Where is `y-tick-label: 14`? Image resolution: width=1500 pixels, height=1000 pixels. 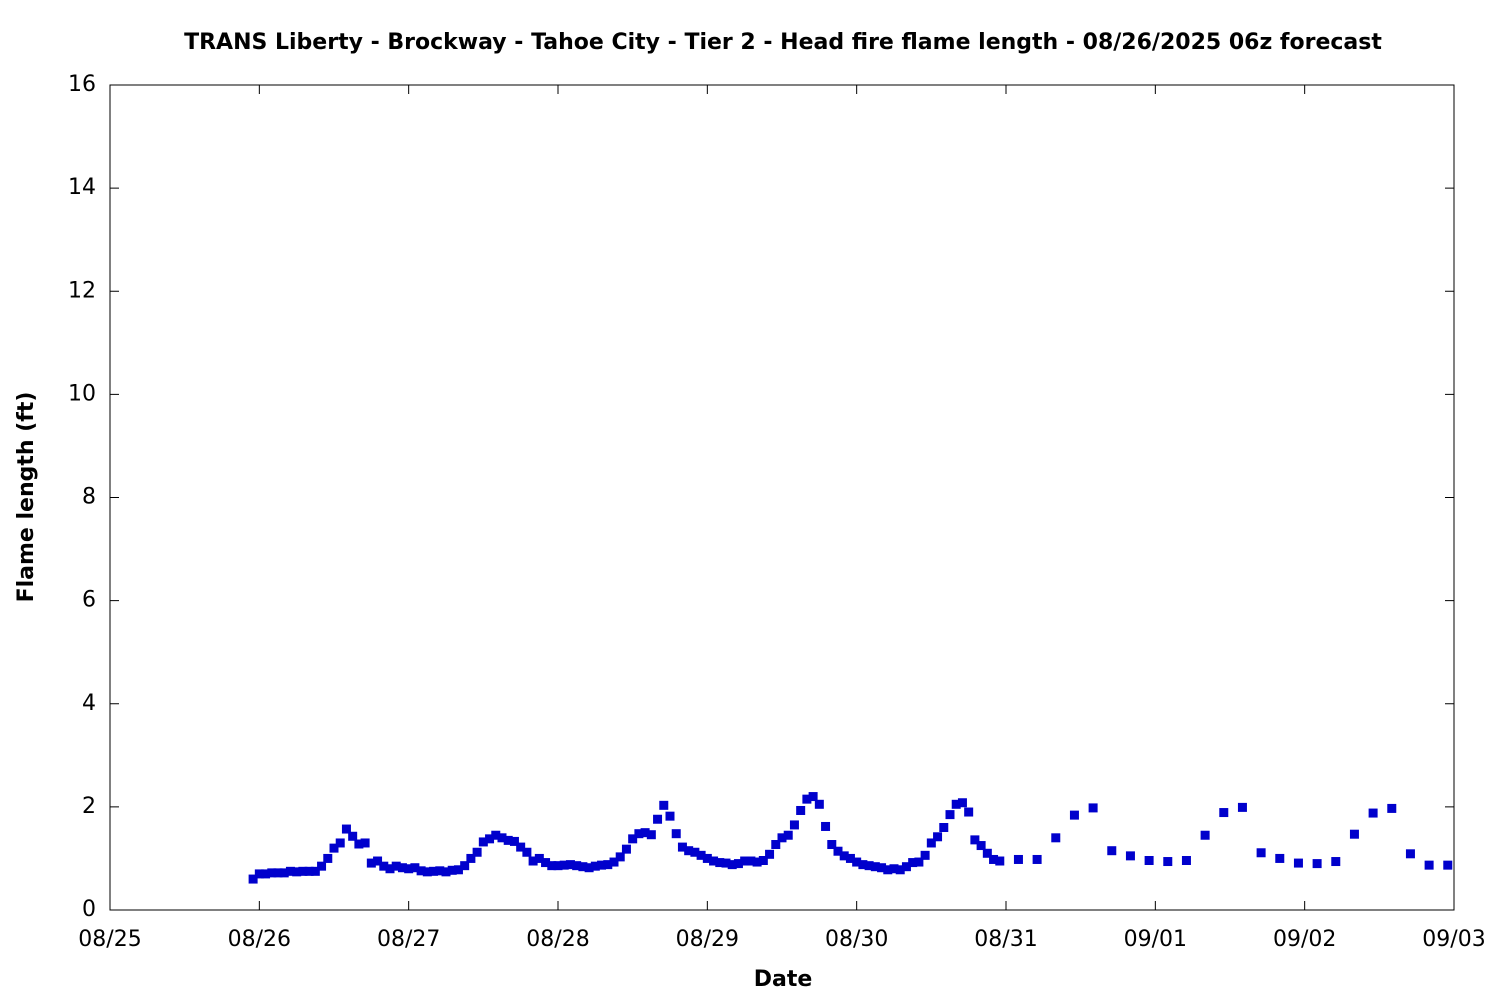
y-tick-label: 14 is located at coordinates (82, 187).